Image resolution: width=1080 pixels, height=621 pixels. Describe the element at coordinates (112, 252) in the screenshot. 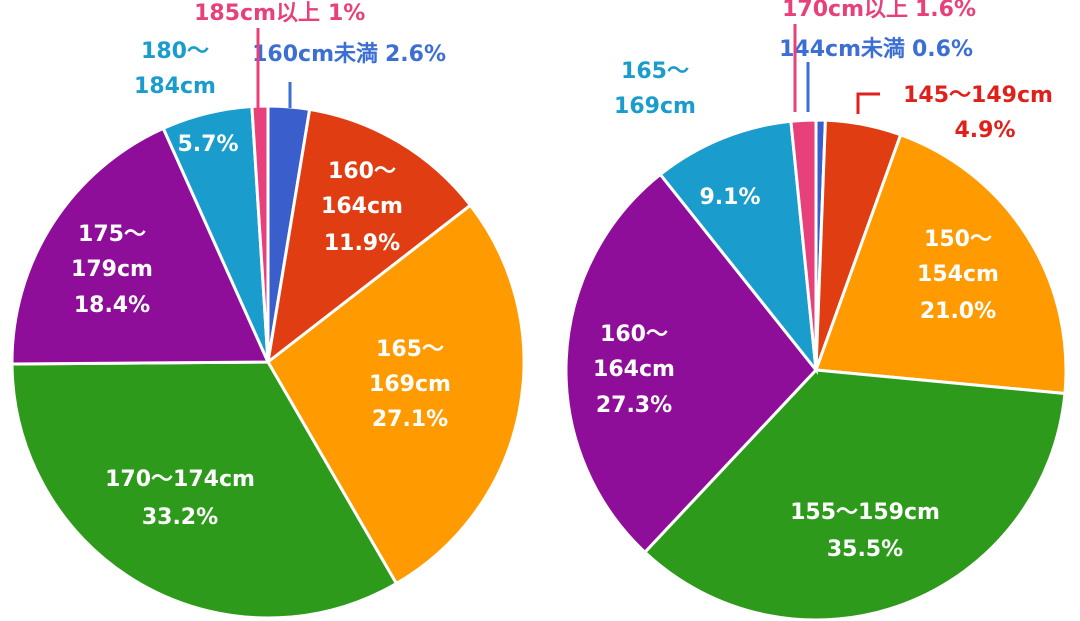

I see `slice-label: 175～ 179cm` at that location.